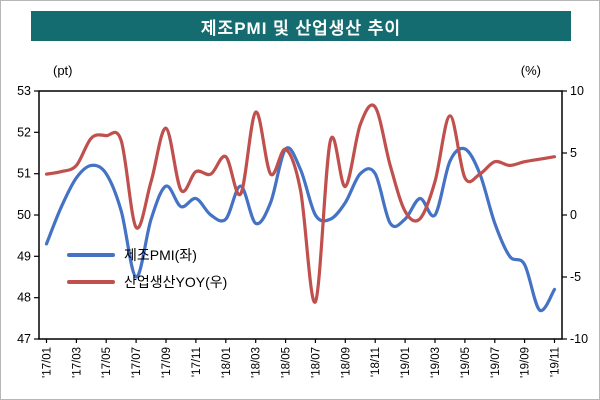 The width and height of the screenshot is (600, 400). What do you see at coordinates (577, 91) in the screenshot?
I see `svg-text: 10` at bounding box center [577, 91].